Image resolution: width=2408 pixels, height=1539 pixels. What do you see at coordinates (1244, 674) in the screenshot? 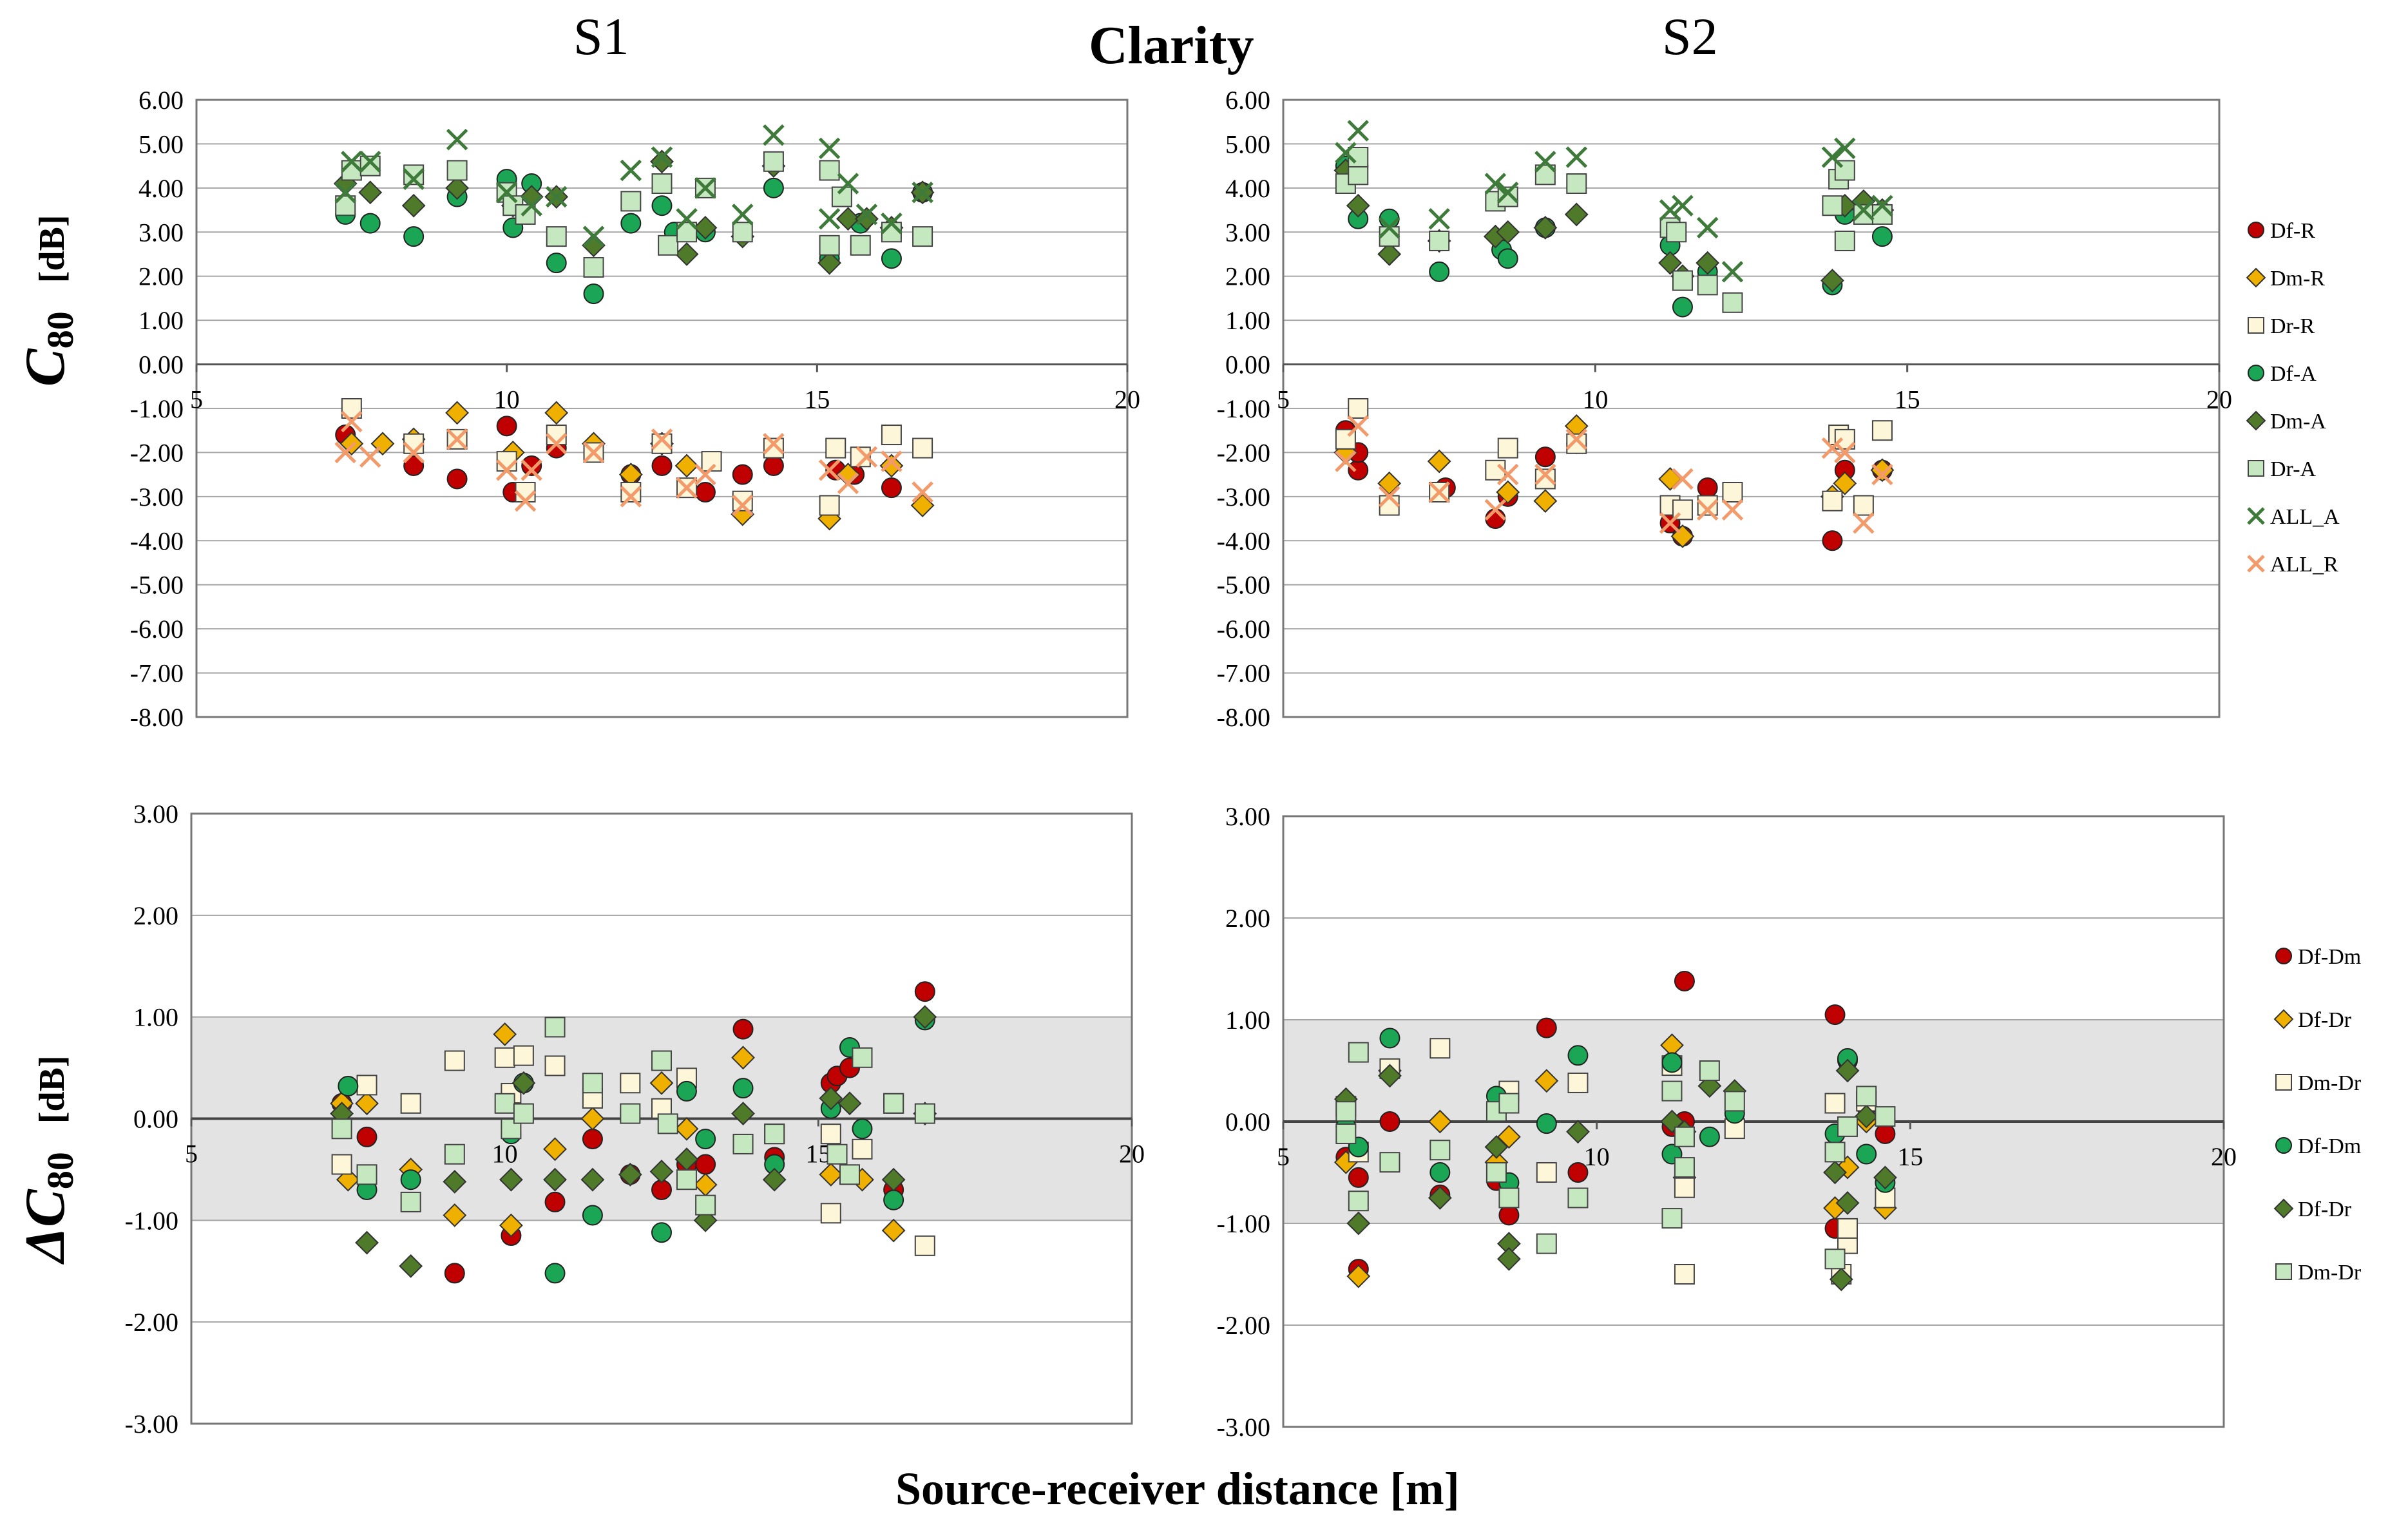
I see `top-S2-ytick-label: -7.00` at bounding box center [1244, 674].